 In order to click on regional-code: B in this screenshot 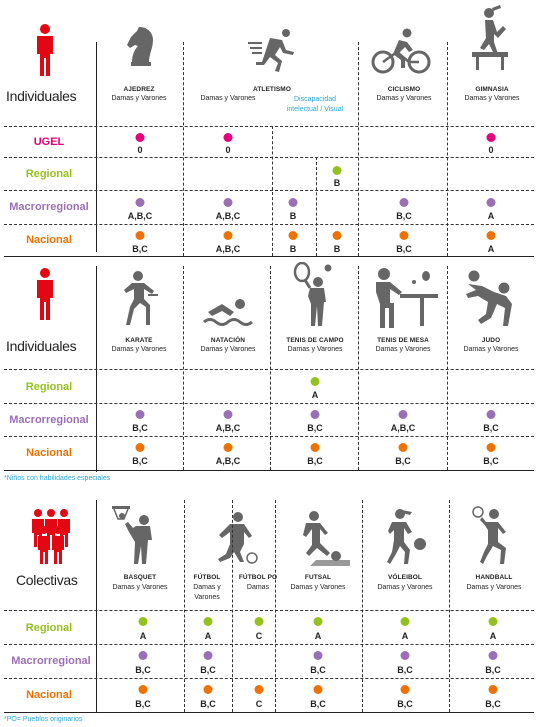, I will do `click(337, 183)`.